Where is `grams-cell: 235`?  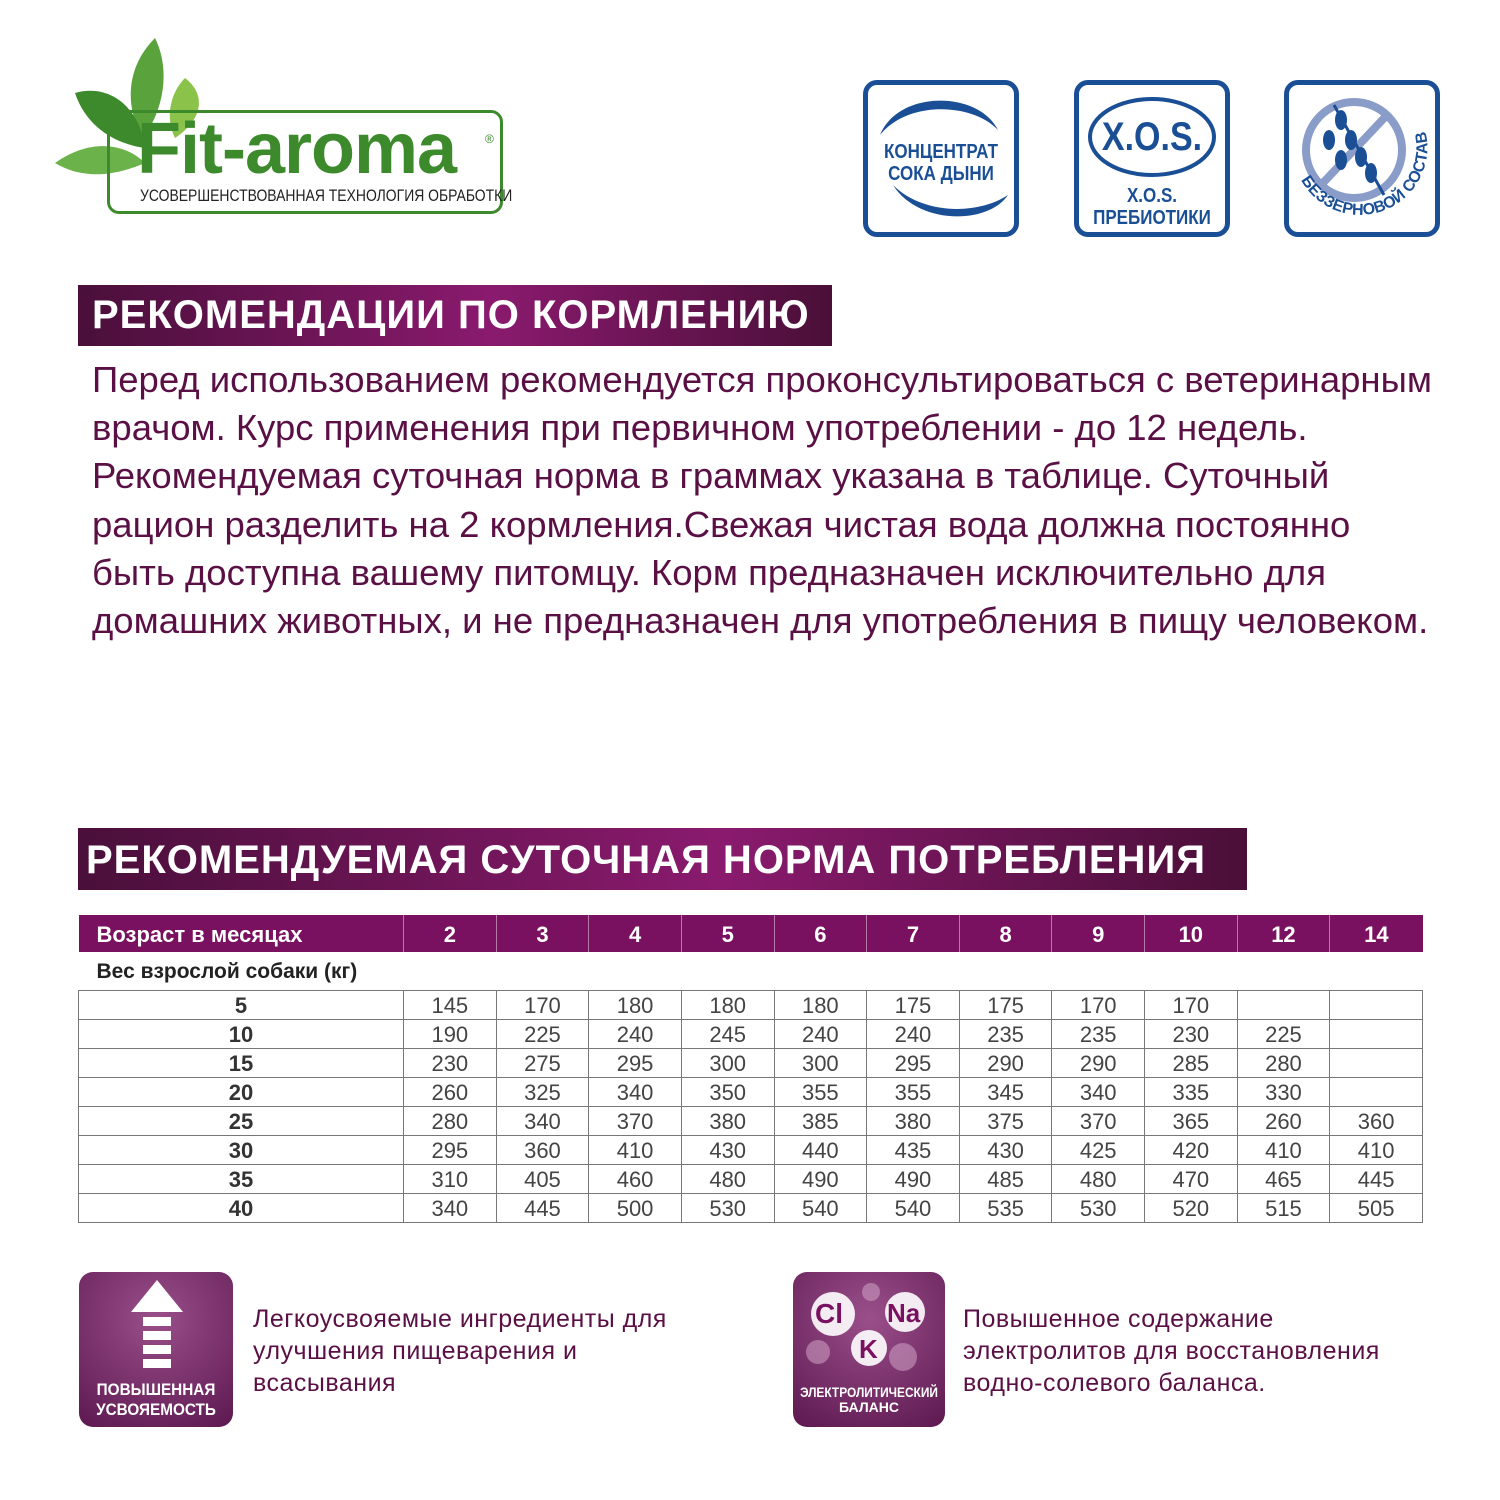
grams-cell: 235 is located at coordinates (1098, 1033).